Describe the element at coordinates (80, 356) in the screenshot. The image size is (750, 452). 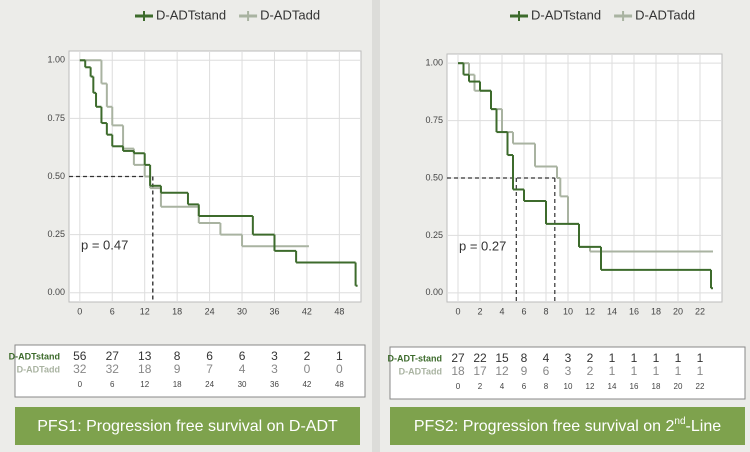
I see `risk-value: 56` at that location.